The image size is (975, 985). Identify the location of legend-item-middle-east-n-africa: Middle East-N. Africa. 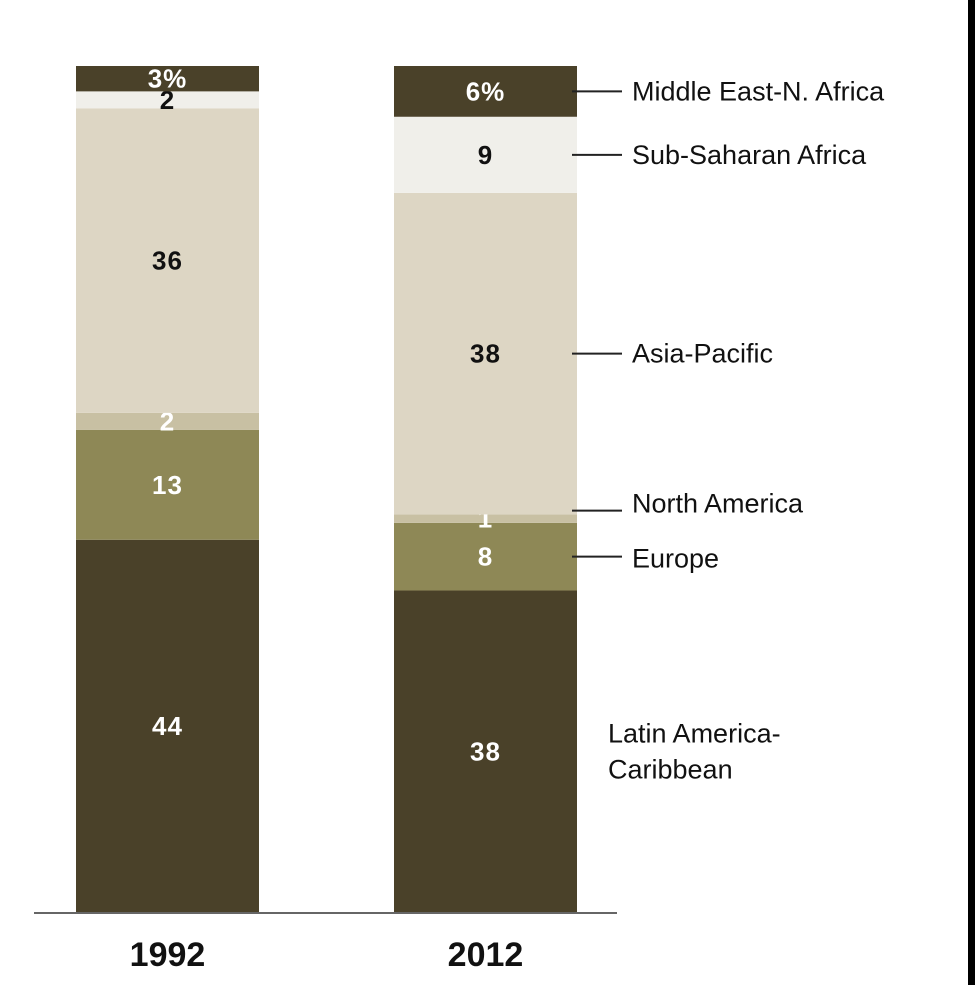
(758, 91).